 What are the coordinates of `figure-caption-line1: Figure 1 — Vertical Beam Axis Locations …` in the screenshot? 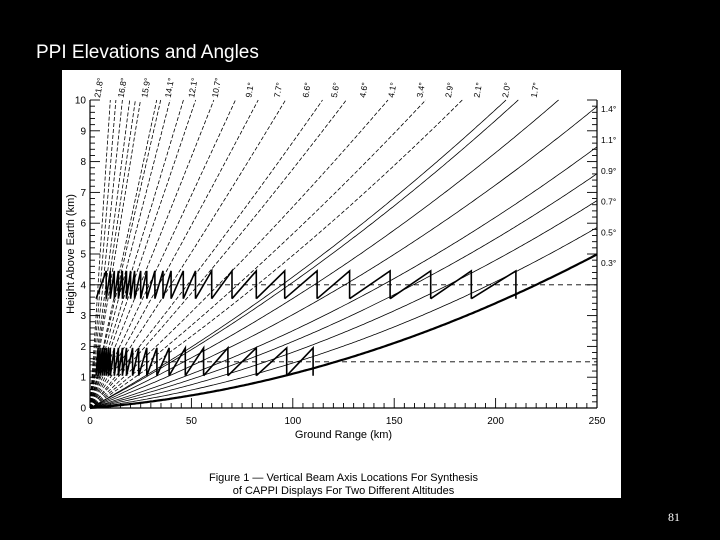 It's located at (344, 478).